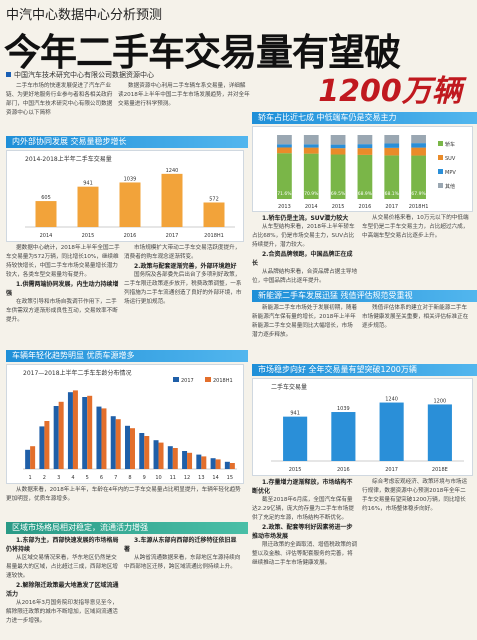 This screenshot has height=640, width=477. Describe the element at coordinates (302, 259) in the screenshot. I see `section4-sub2: 2.合资品牌领跑，中国品牌正在成长` at that location.